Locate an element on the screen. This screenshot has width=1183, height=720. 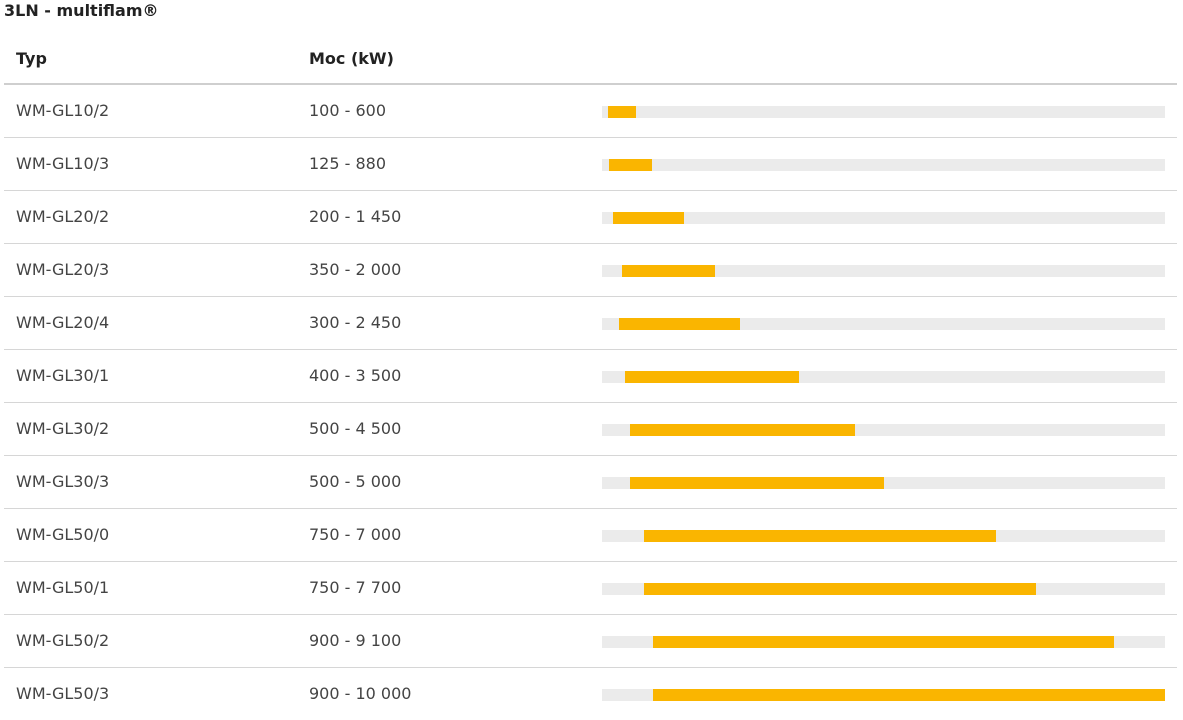
table-row: WM-GL50/2 900 - 9 100 is located at coordinates (590, 641).